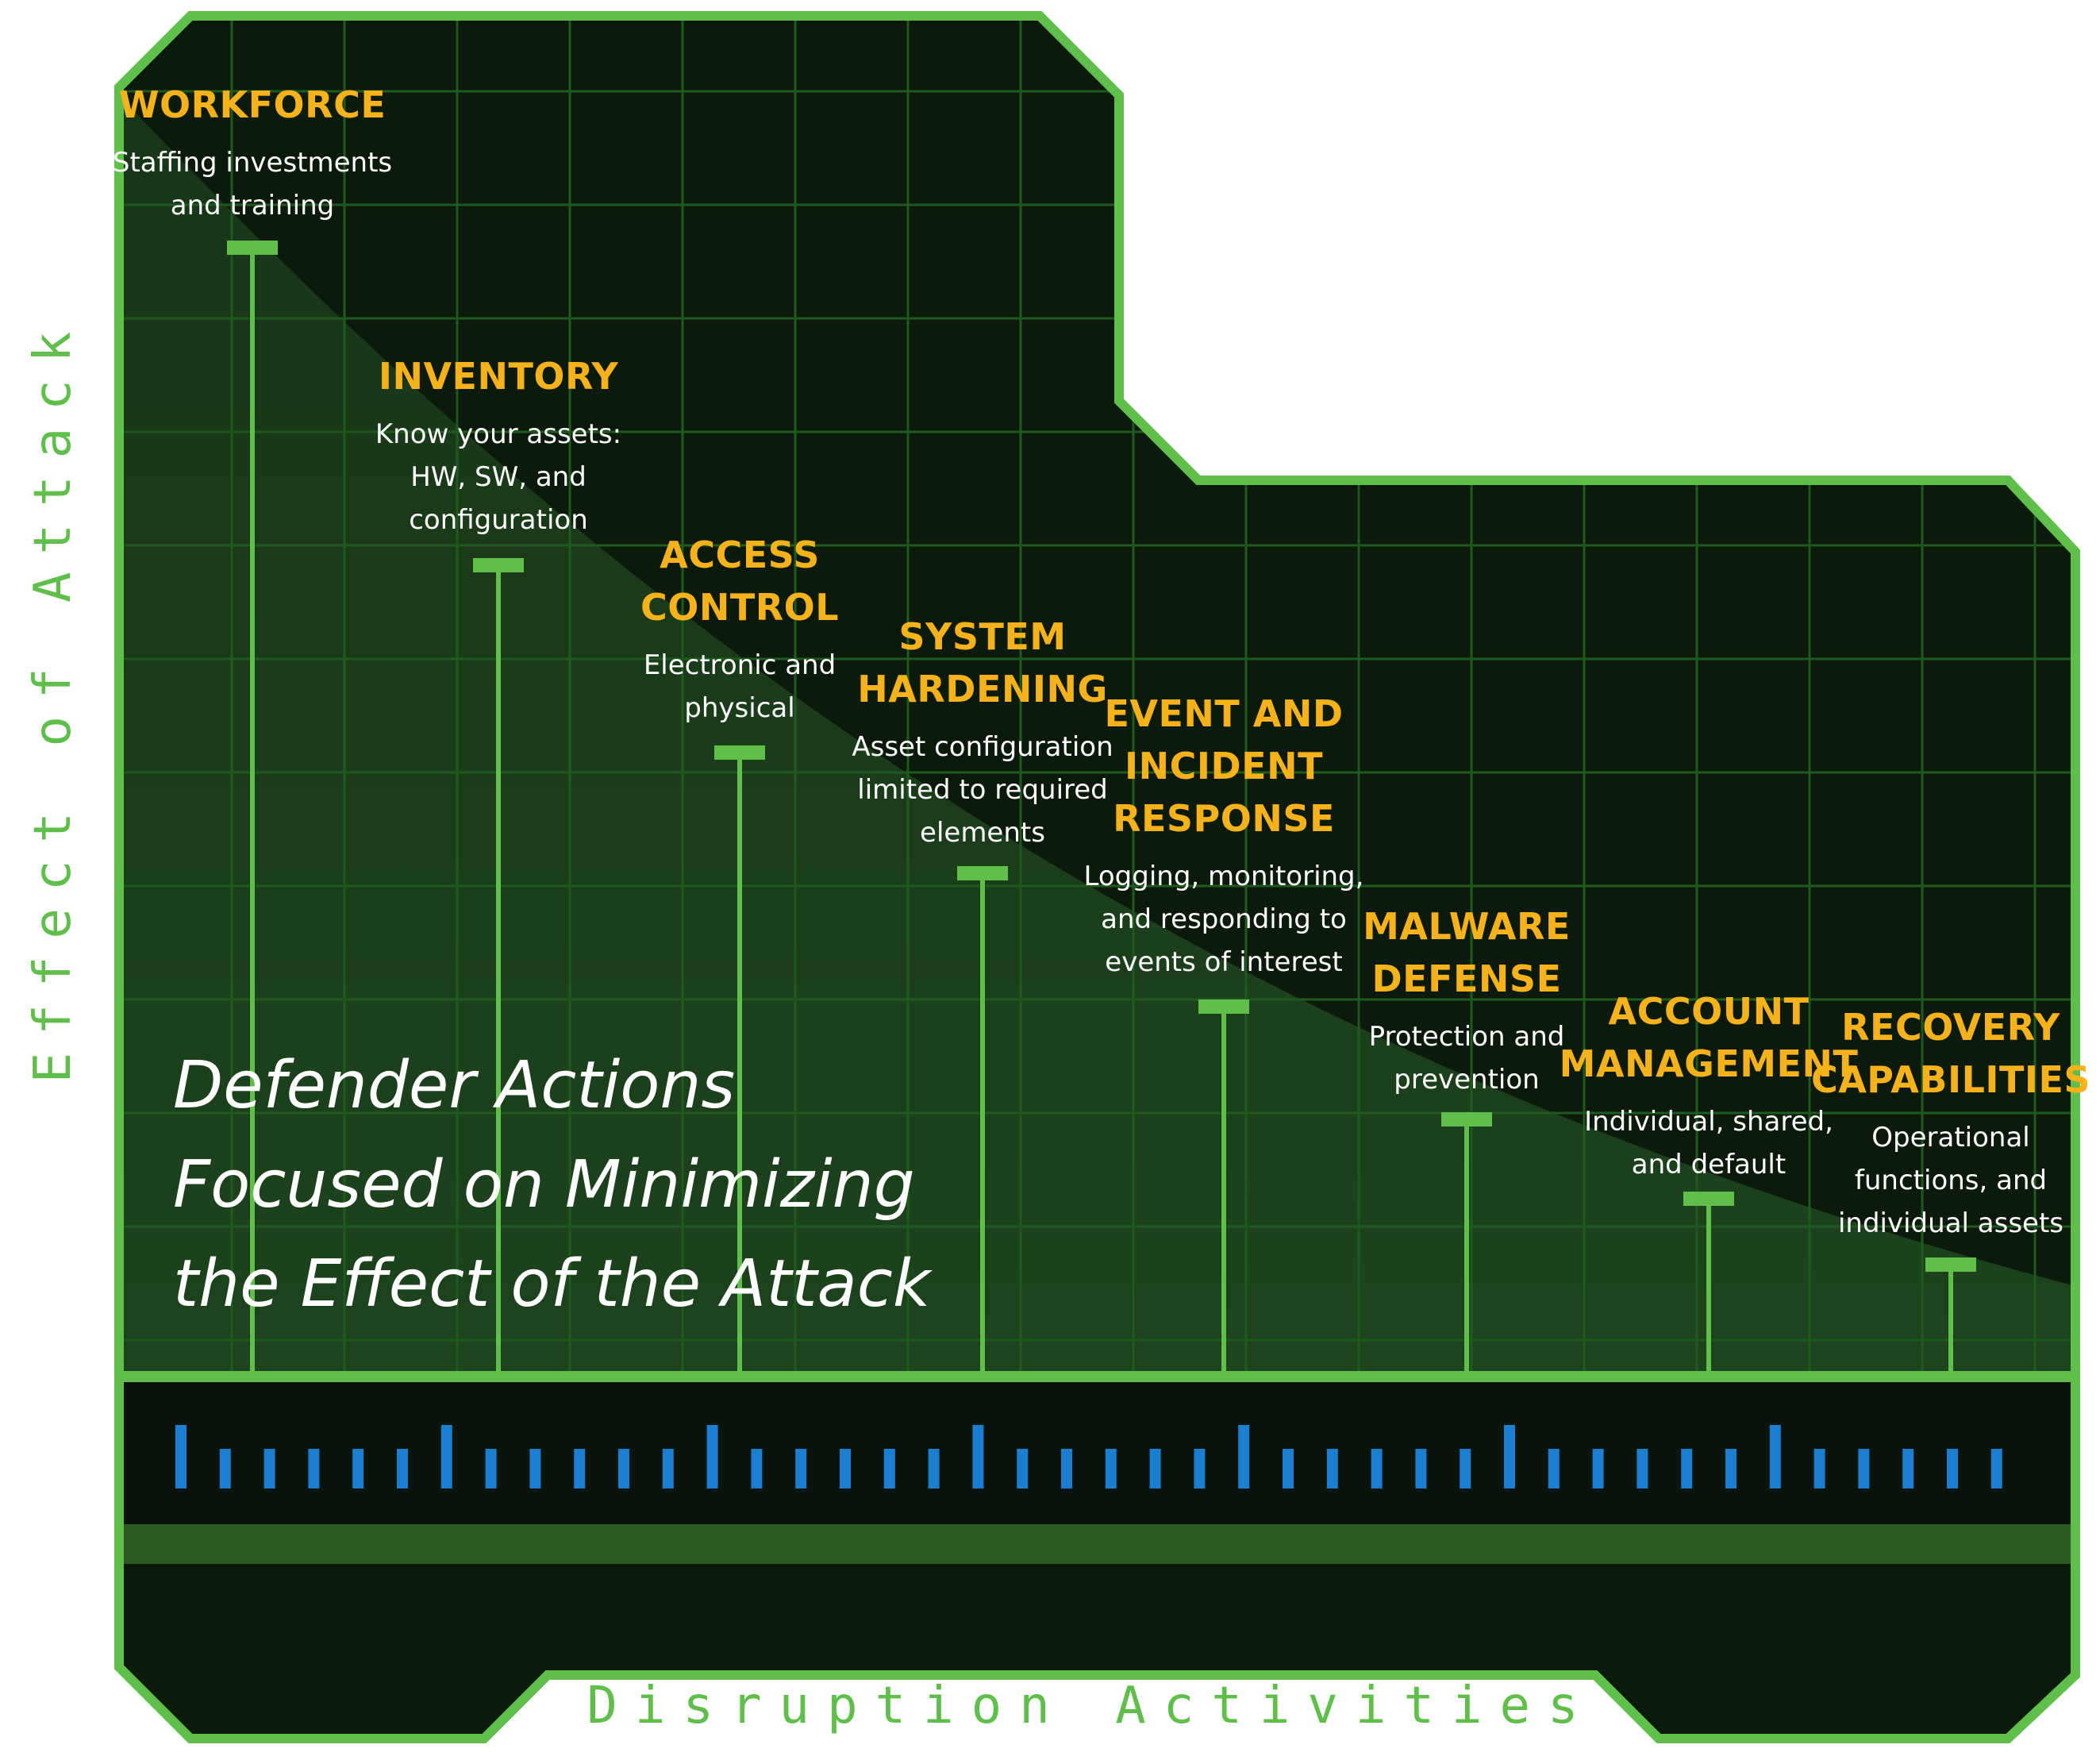 The image size is (2100, 1760). What do you see at coordinates (1709, 1012) in the screenshot?
I see `action-heading: ACCOUNT` at bounding box center [1709, 1012].